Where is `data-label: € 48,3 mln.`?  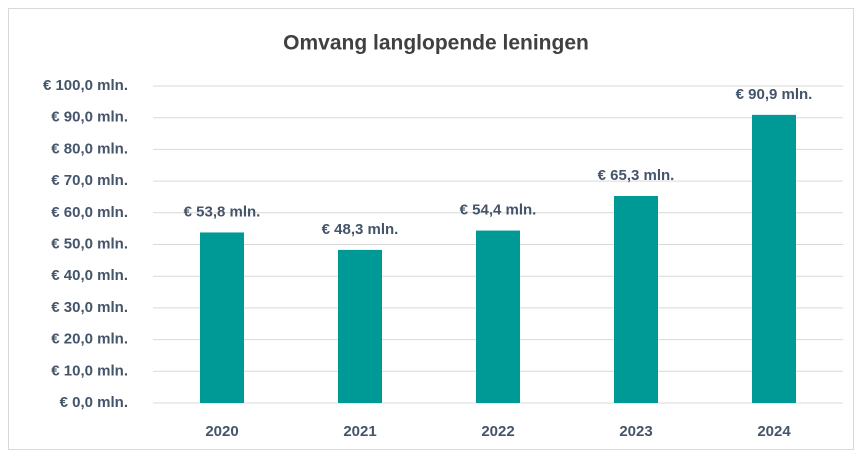 data-label: € 48,3 mln. is located at coordinates (360, 229).